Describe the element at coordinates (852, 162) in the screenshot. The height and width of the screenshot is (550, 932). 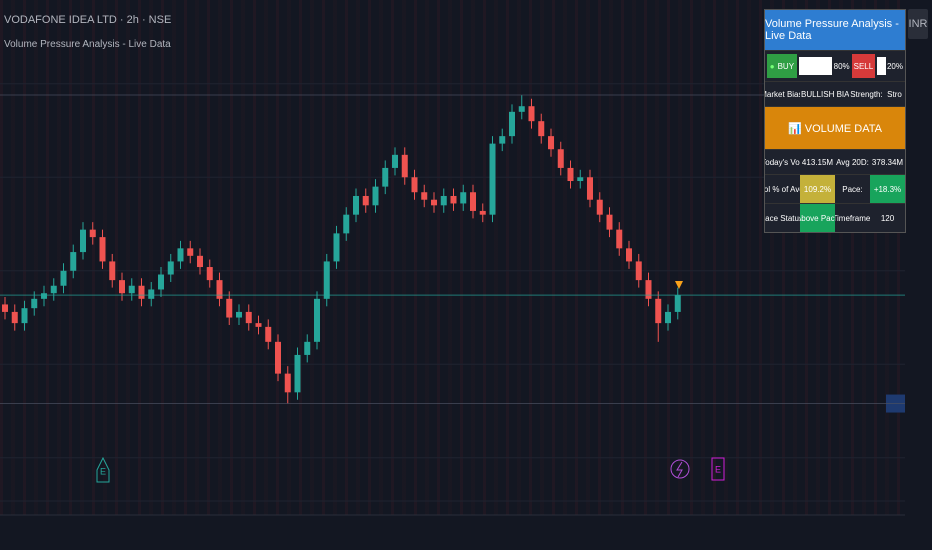
I see `cell: Avg 20D:` at that location.